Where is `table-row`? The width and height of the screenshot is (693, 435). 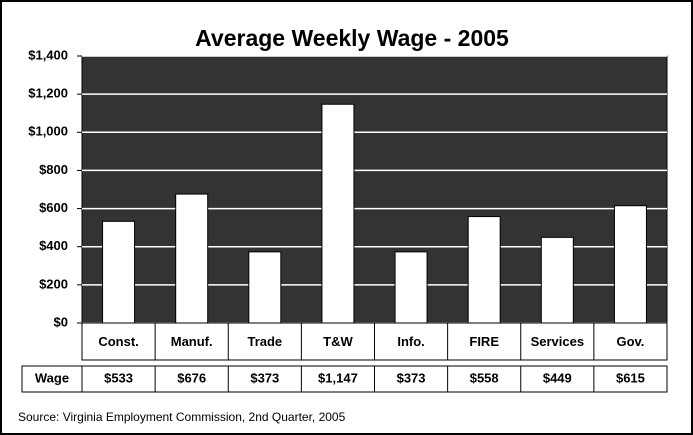 table-row is located at coordinates (344, 379).